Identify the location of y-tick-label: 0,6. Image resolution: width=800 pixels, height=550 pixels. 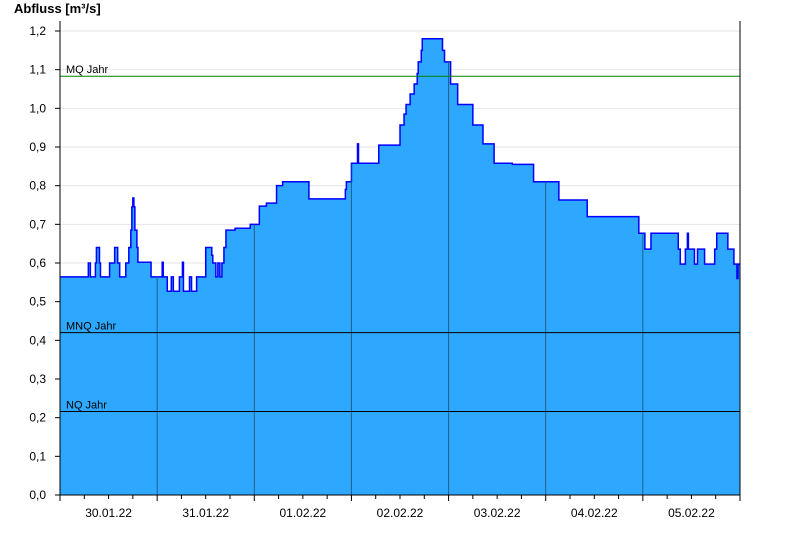
(37, 263).